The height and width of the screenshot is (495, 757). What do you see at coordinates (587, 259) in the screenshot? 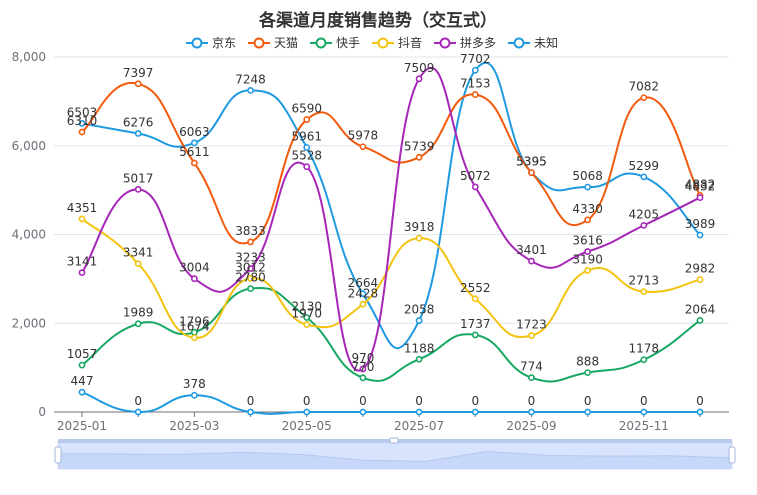
I see `data-label: 3190` at bounding box center [587, 259].